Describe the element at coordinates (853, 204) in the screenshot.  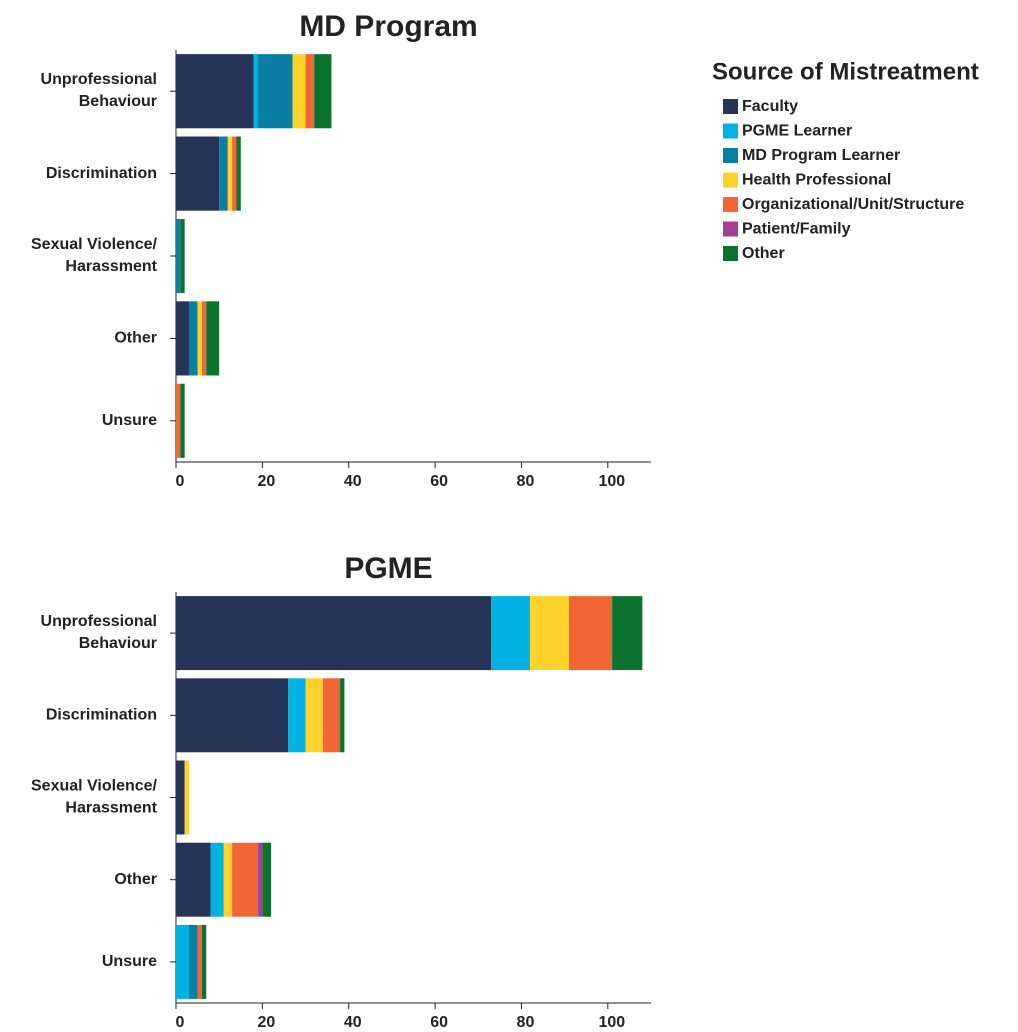
I see `legend-label: Organizational/Unit/Structure` at that location.